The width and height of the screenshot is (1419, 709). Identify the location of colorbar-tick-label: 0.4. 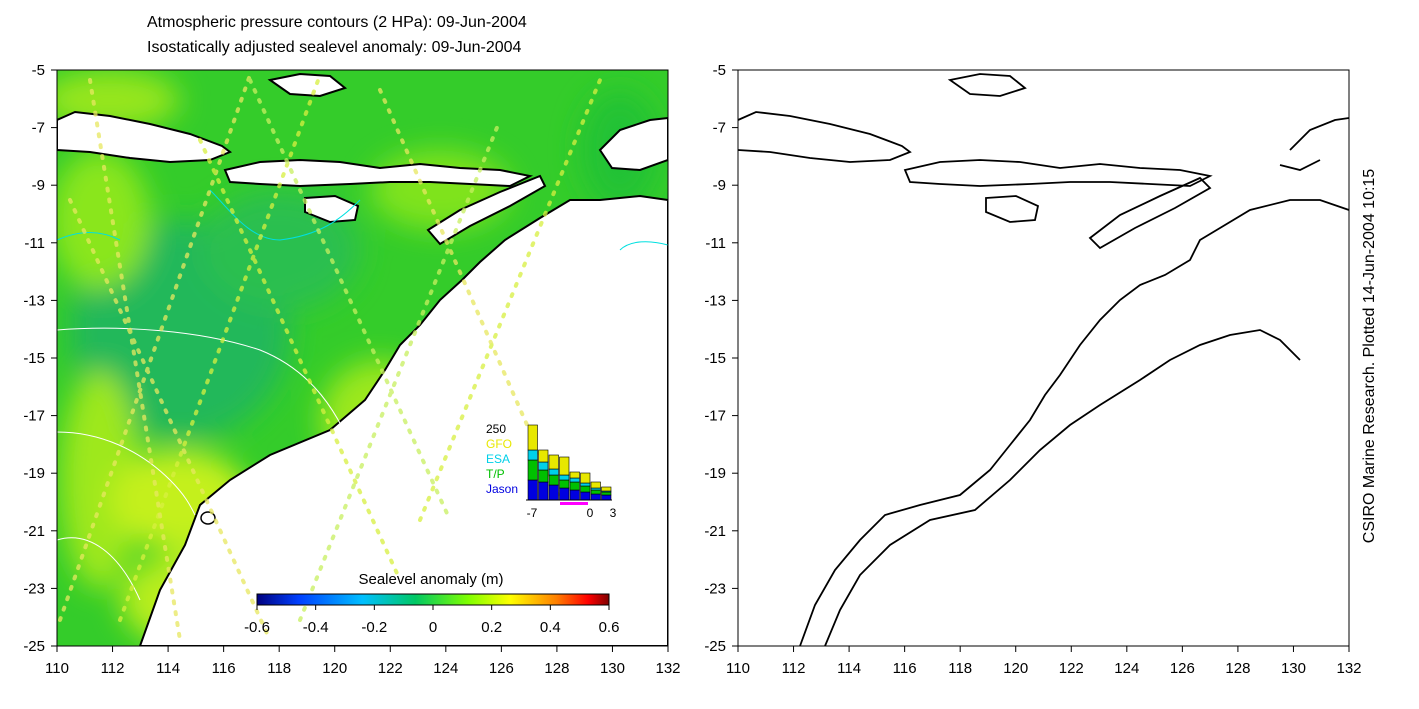
(550, 627).